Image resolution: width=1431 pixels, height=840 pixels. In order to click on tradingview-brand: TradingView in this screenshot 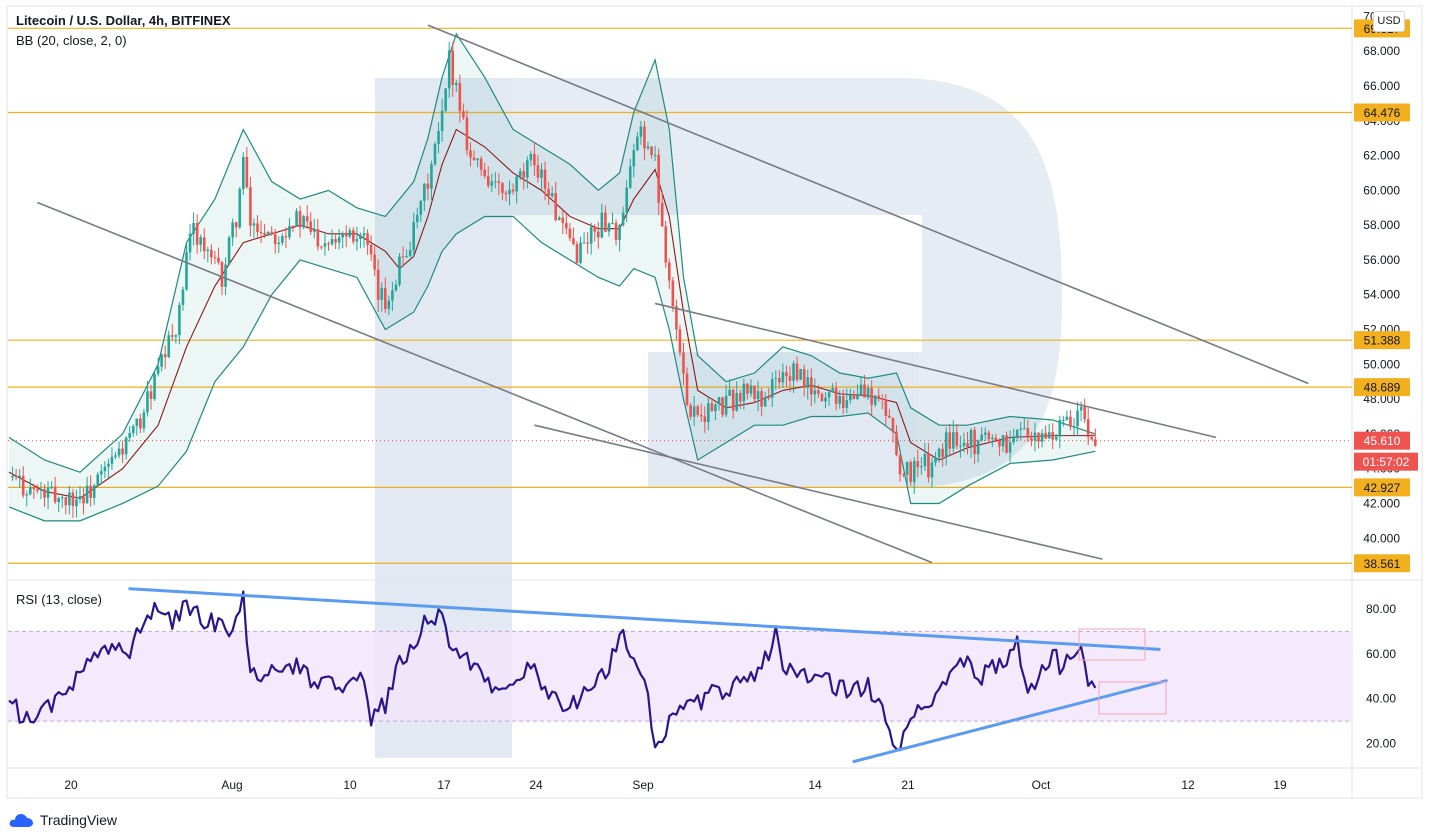, I will do `click(62, 820)`.